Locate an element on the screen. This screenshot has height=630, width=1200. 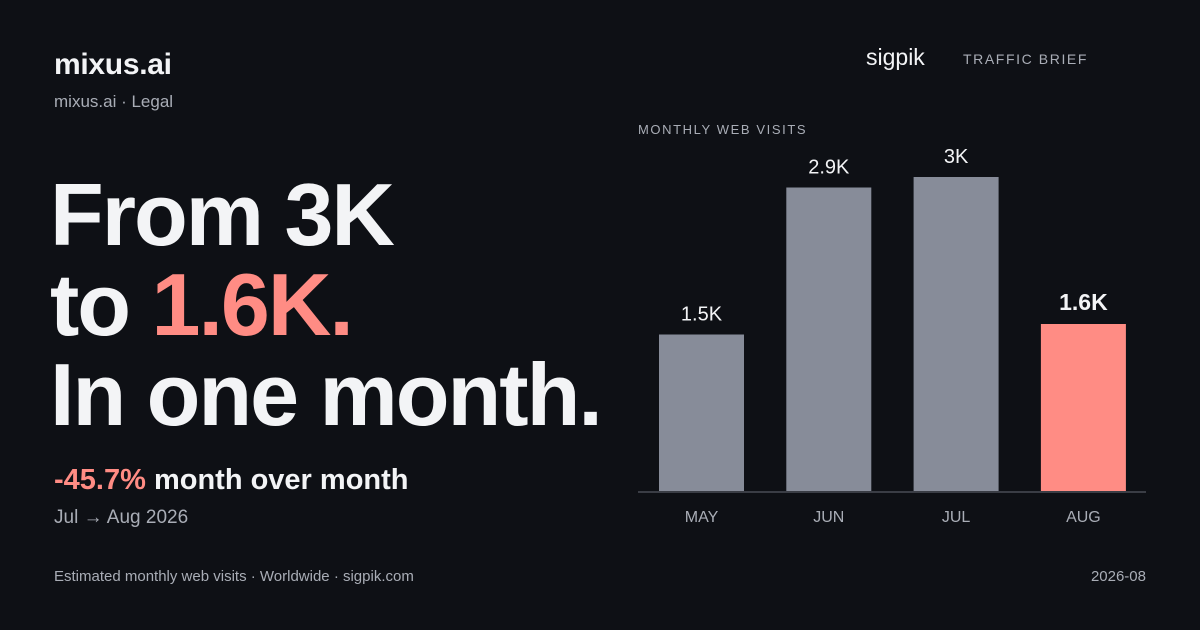
value-label-jun: 2.9K is located at coordinates (829, 168).